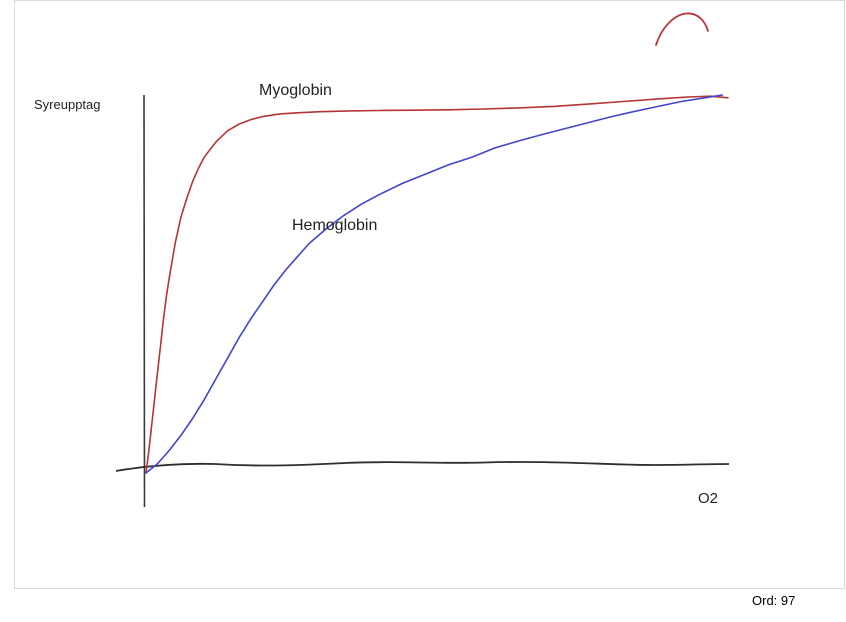 Image resolution: width=846 pixels, height=622 pixels. What do you see at coordinates (682, 29) in the screenshot?
I see `stray-red-arc` at bounding box center [682, 29].